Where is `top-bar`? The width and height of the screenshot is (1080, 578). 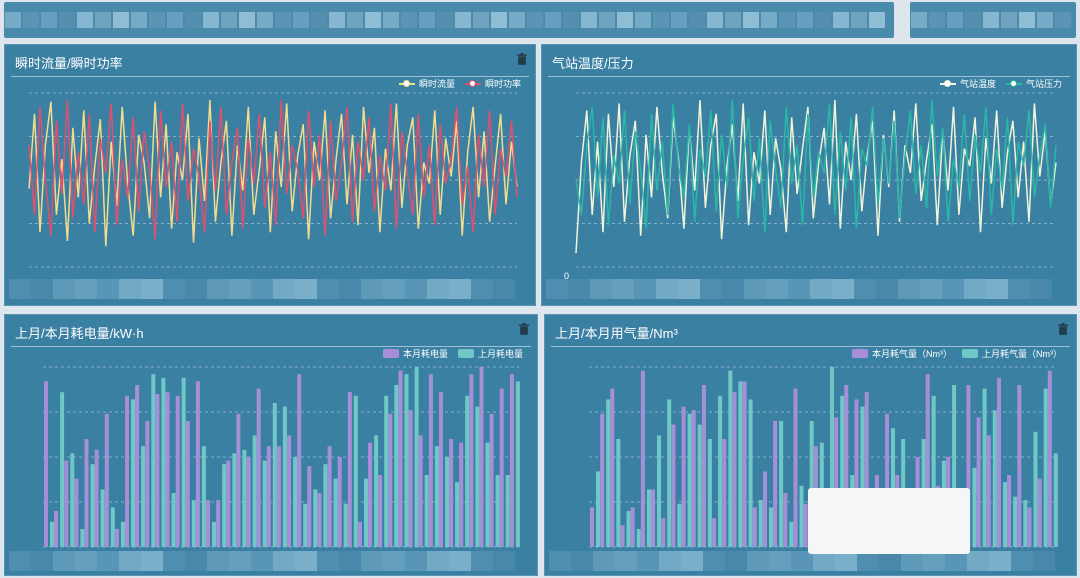
top-bar is located at coordinates (449, 20).